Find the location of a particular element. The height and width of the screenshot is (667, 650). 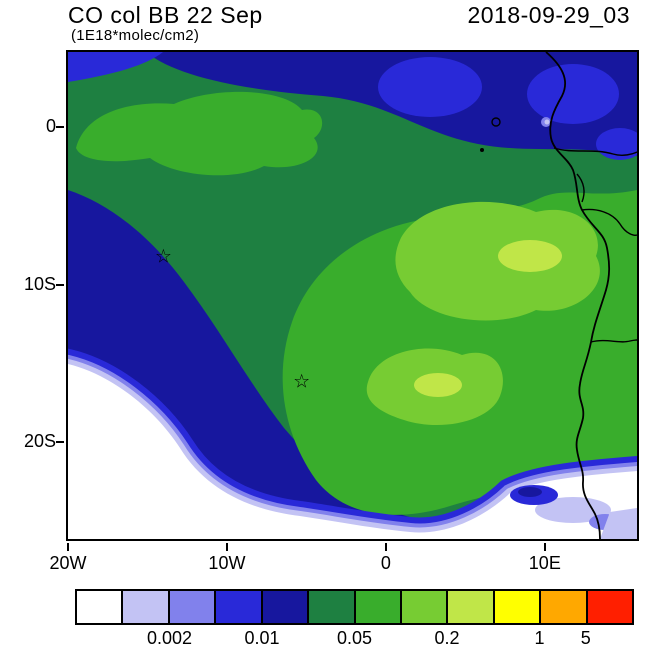

y-axis-label: 10S is located at coordinates (39, 283).